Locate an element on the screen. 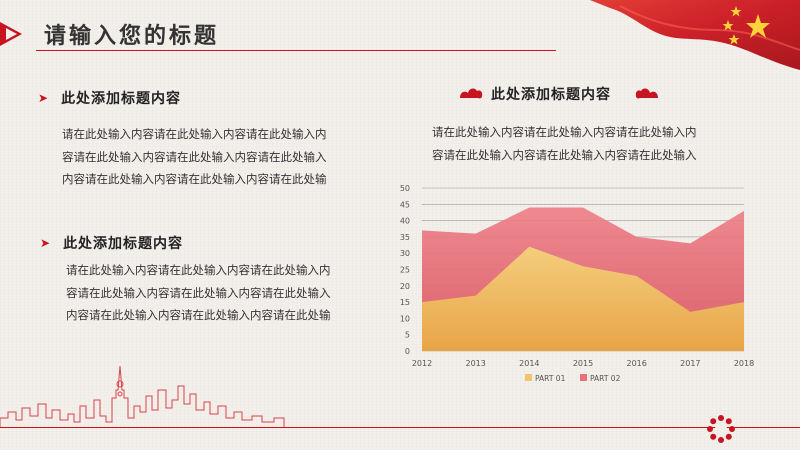 The height and width of the screenshot is (450, 800). y-tick-label: 50 is located at coordinates (405, 188).